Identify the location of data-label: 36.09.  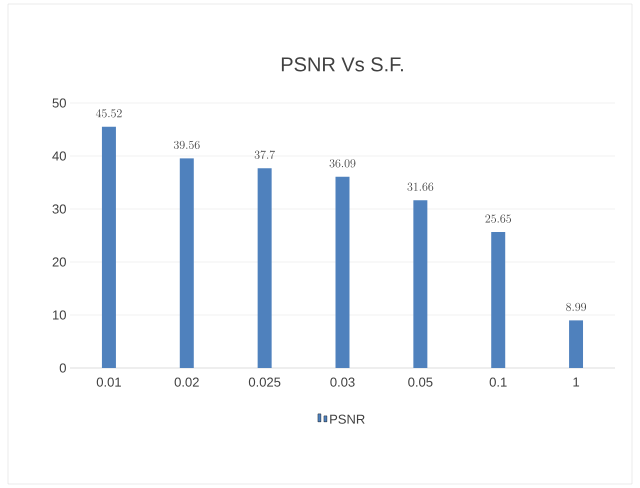
(343, 163).